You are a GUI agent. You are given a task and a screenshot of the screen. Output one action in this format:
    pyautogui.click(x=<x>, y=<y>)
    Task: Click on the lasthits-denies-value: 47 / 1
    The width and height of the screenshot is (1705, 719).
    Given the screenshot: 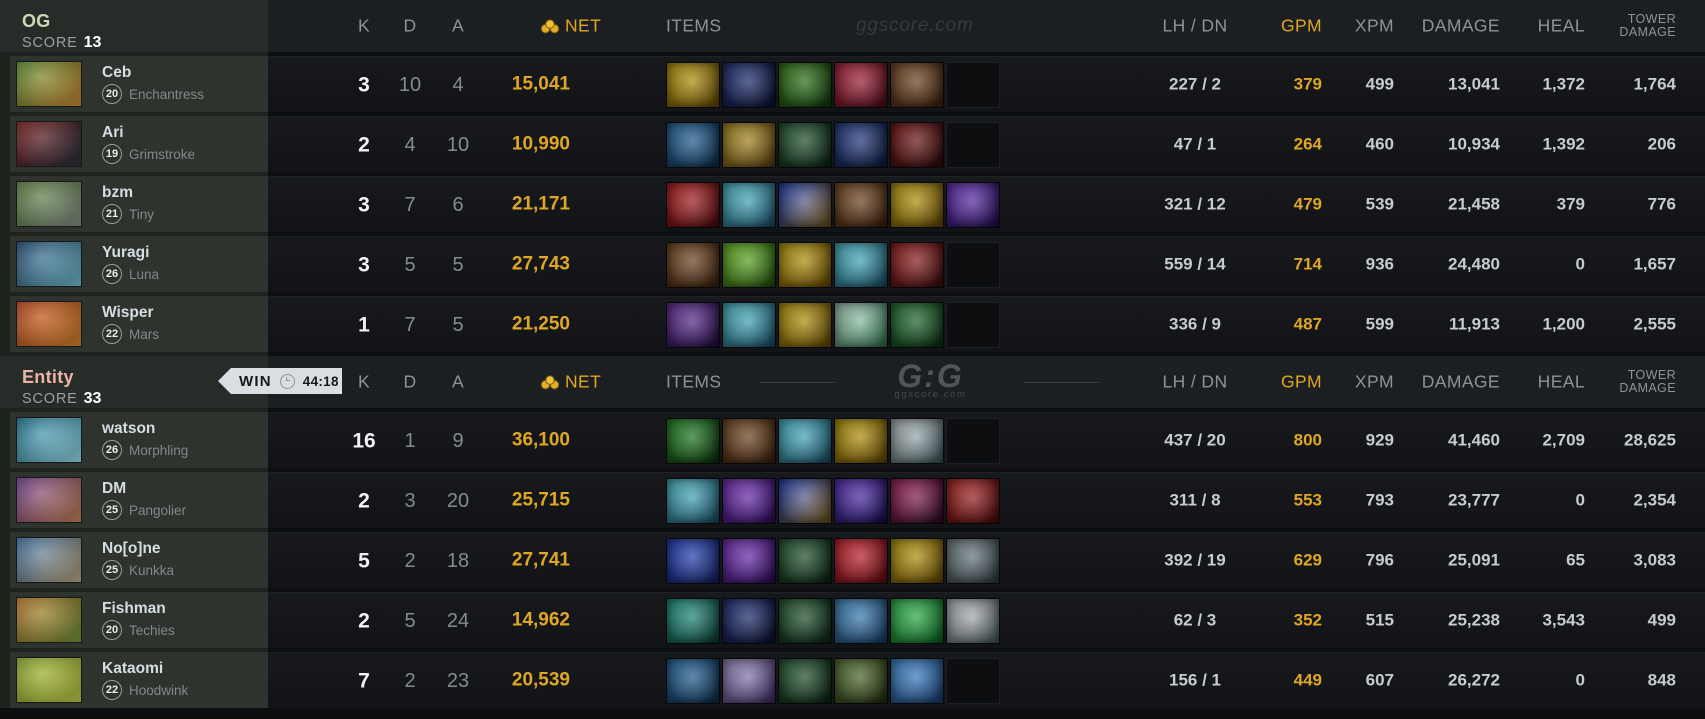 What is the action you would take?
    pyautogui.click(x=1195, y=144)
    